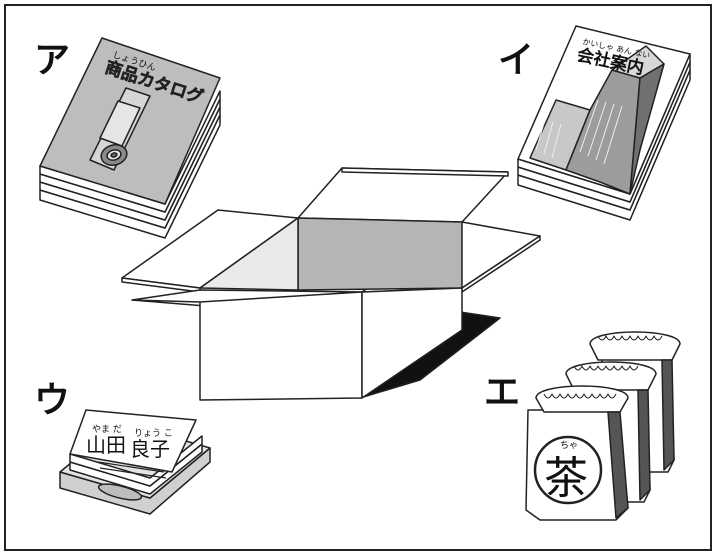 The width and height of the screenshot is (718, 557). Describe the element at coordinates (52, 60) in the screenshot. I see `label-a: ア` at that location.